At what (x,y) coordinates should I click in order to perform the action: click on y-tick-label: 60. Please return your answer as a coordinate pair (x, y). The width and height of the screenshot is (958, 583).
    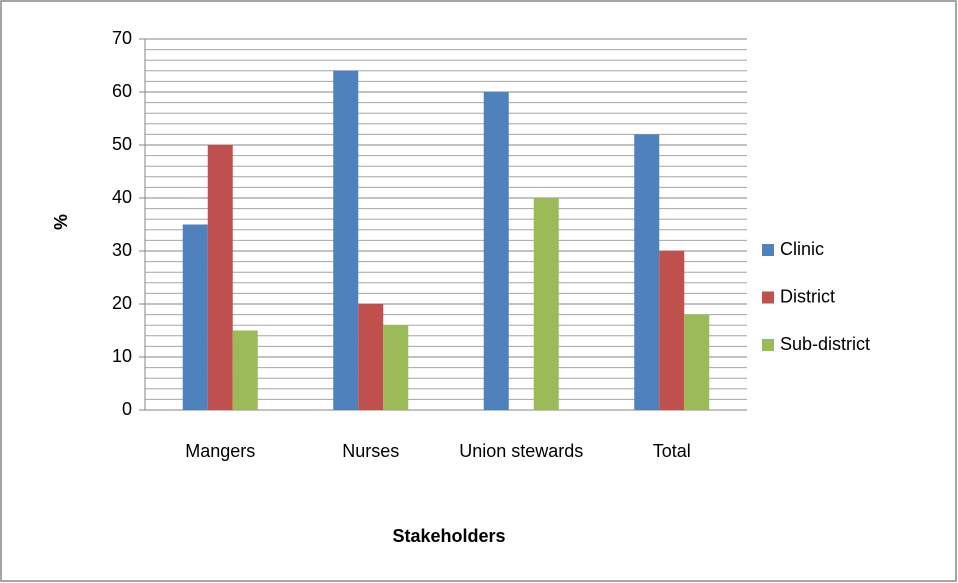
    Looking at the image, I should click on (122, 91).